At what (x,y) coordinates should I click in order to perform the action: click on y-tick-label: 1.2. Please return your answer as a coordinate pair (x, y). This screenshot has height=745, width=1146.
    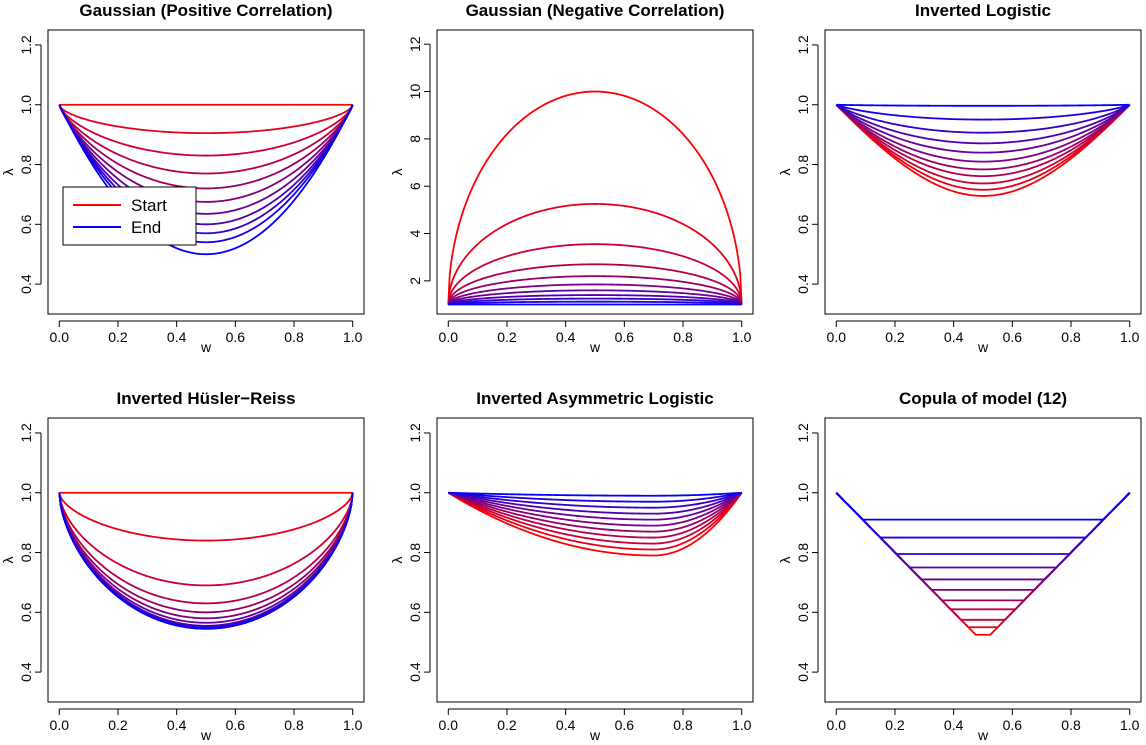
    Looking at the image, I should click on (26, 433).